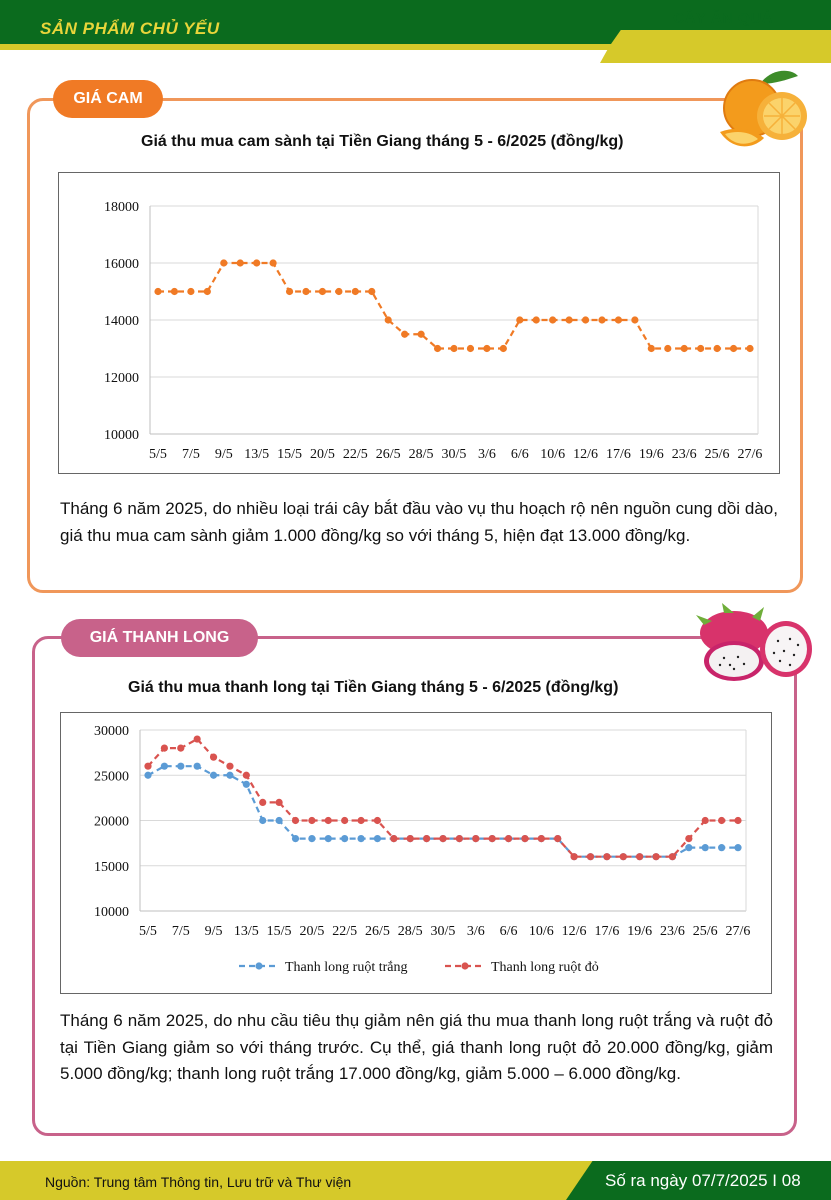 This screenshot has height=1200, width=831. What do you see at coordinates (377, 931) in the screenshot?
I see `dragon-chart-x-tick-label: 26/5` at bounding box center [377, 931].